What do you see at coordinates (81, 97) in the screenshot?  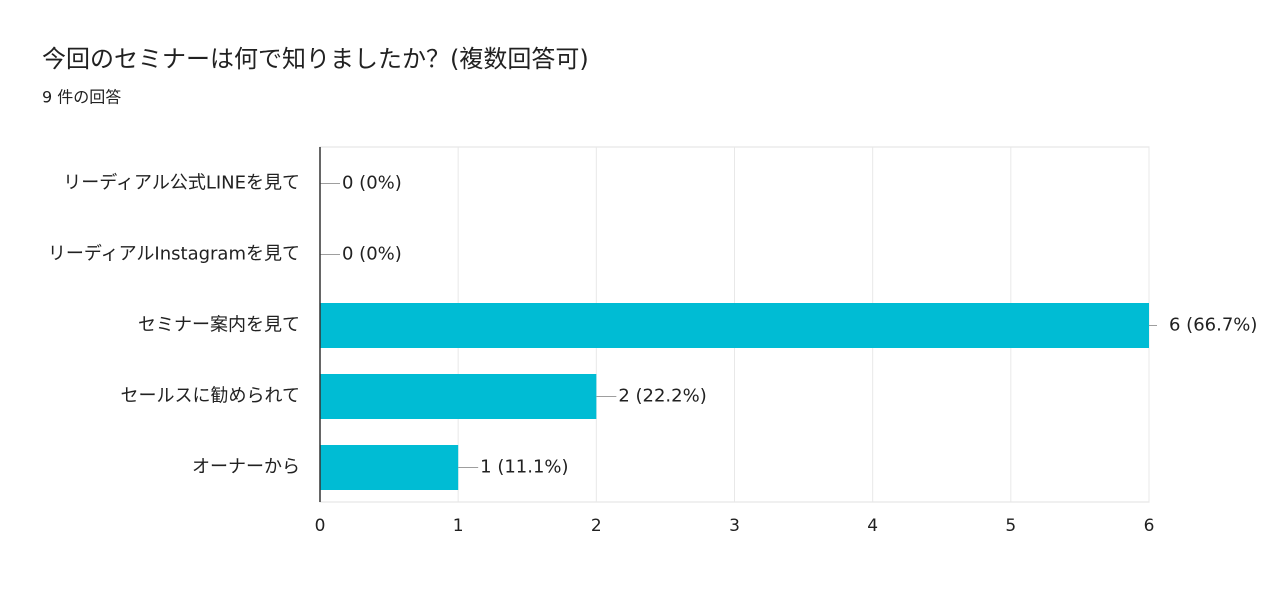 I see `chart-subtitle: 9 件の回答` at bounding box center [81, 97].